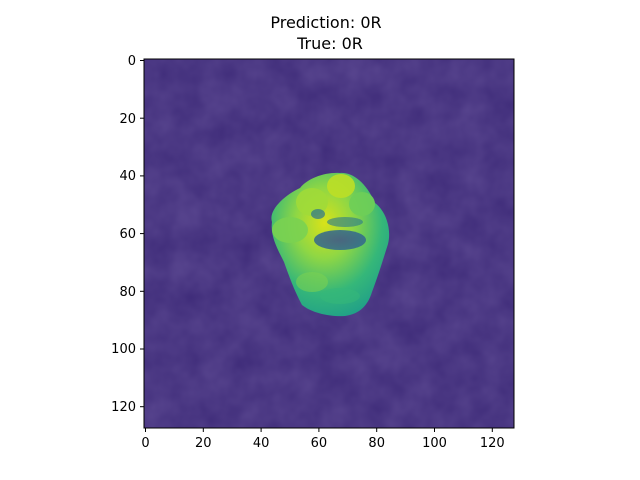 This screenshot has width=640, height=480. I want to click on x-tick-label: 40, so click(261, 443).